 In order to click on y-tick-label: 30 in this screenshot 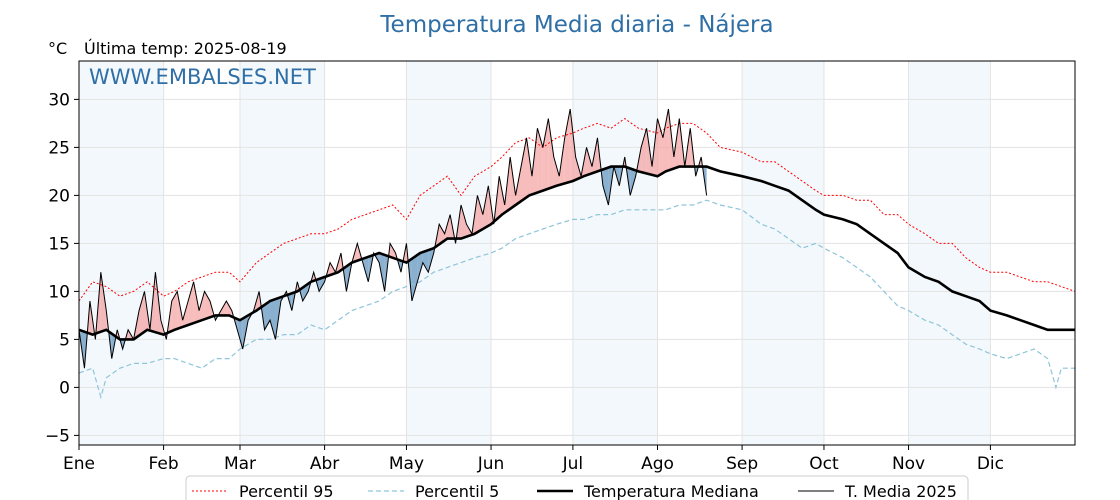, I will do `click(59, 100)`.